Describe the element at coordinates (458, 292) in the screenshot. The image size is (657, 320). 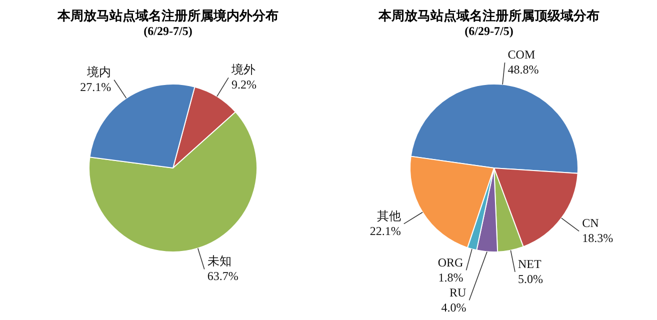
I see `slice-label: RU` at that location.